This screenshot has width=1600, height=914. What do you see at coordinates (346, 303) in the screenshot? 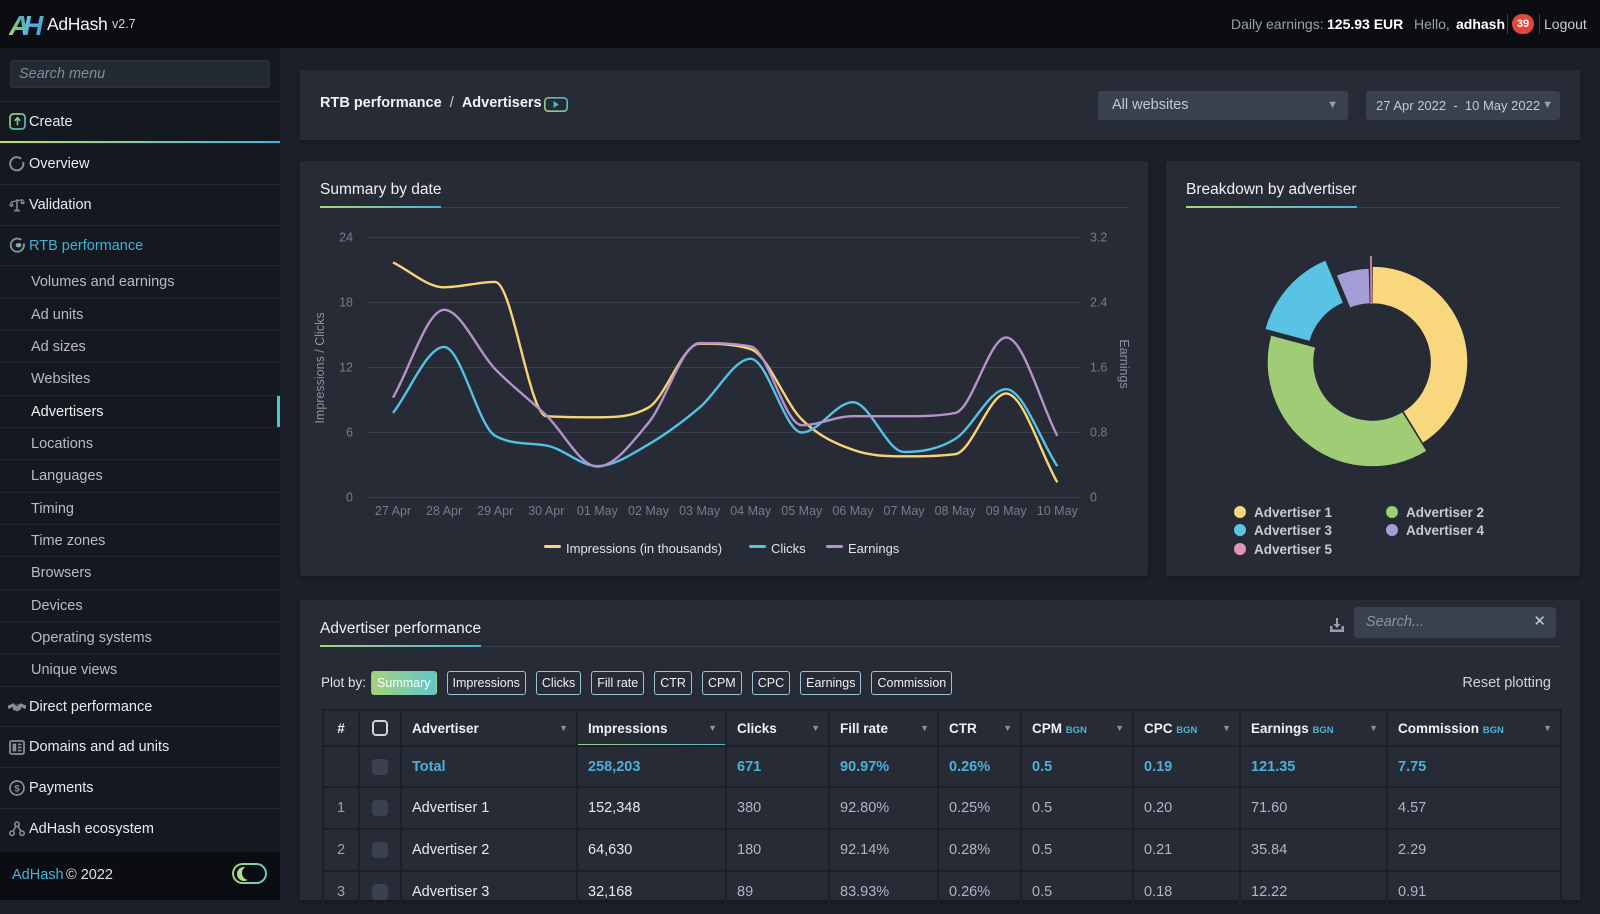
I see `svg-text: 18` at bounding box center [346, 303].